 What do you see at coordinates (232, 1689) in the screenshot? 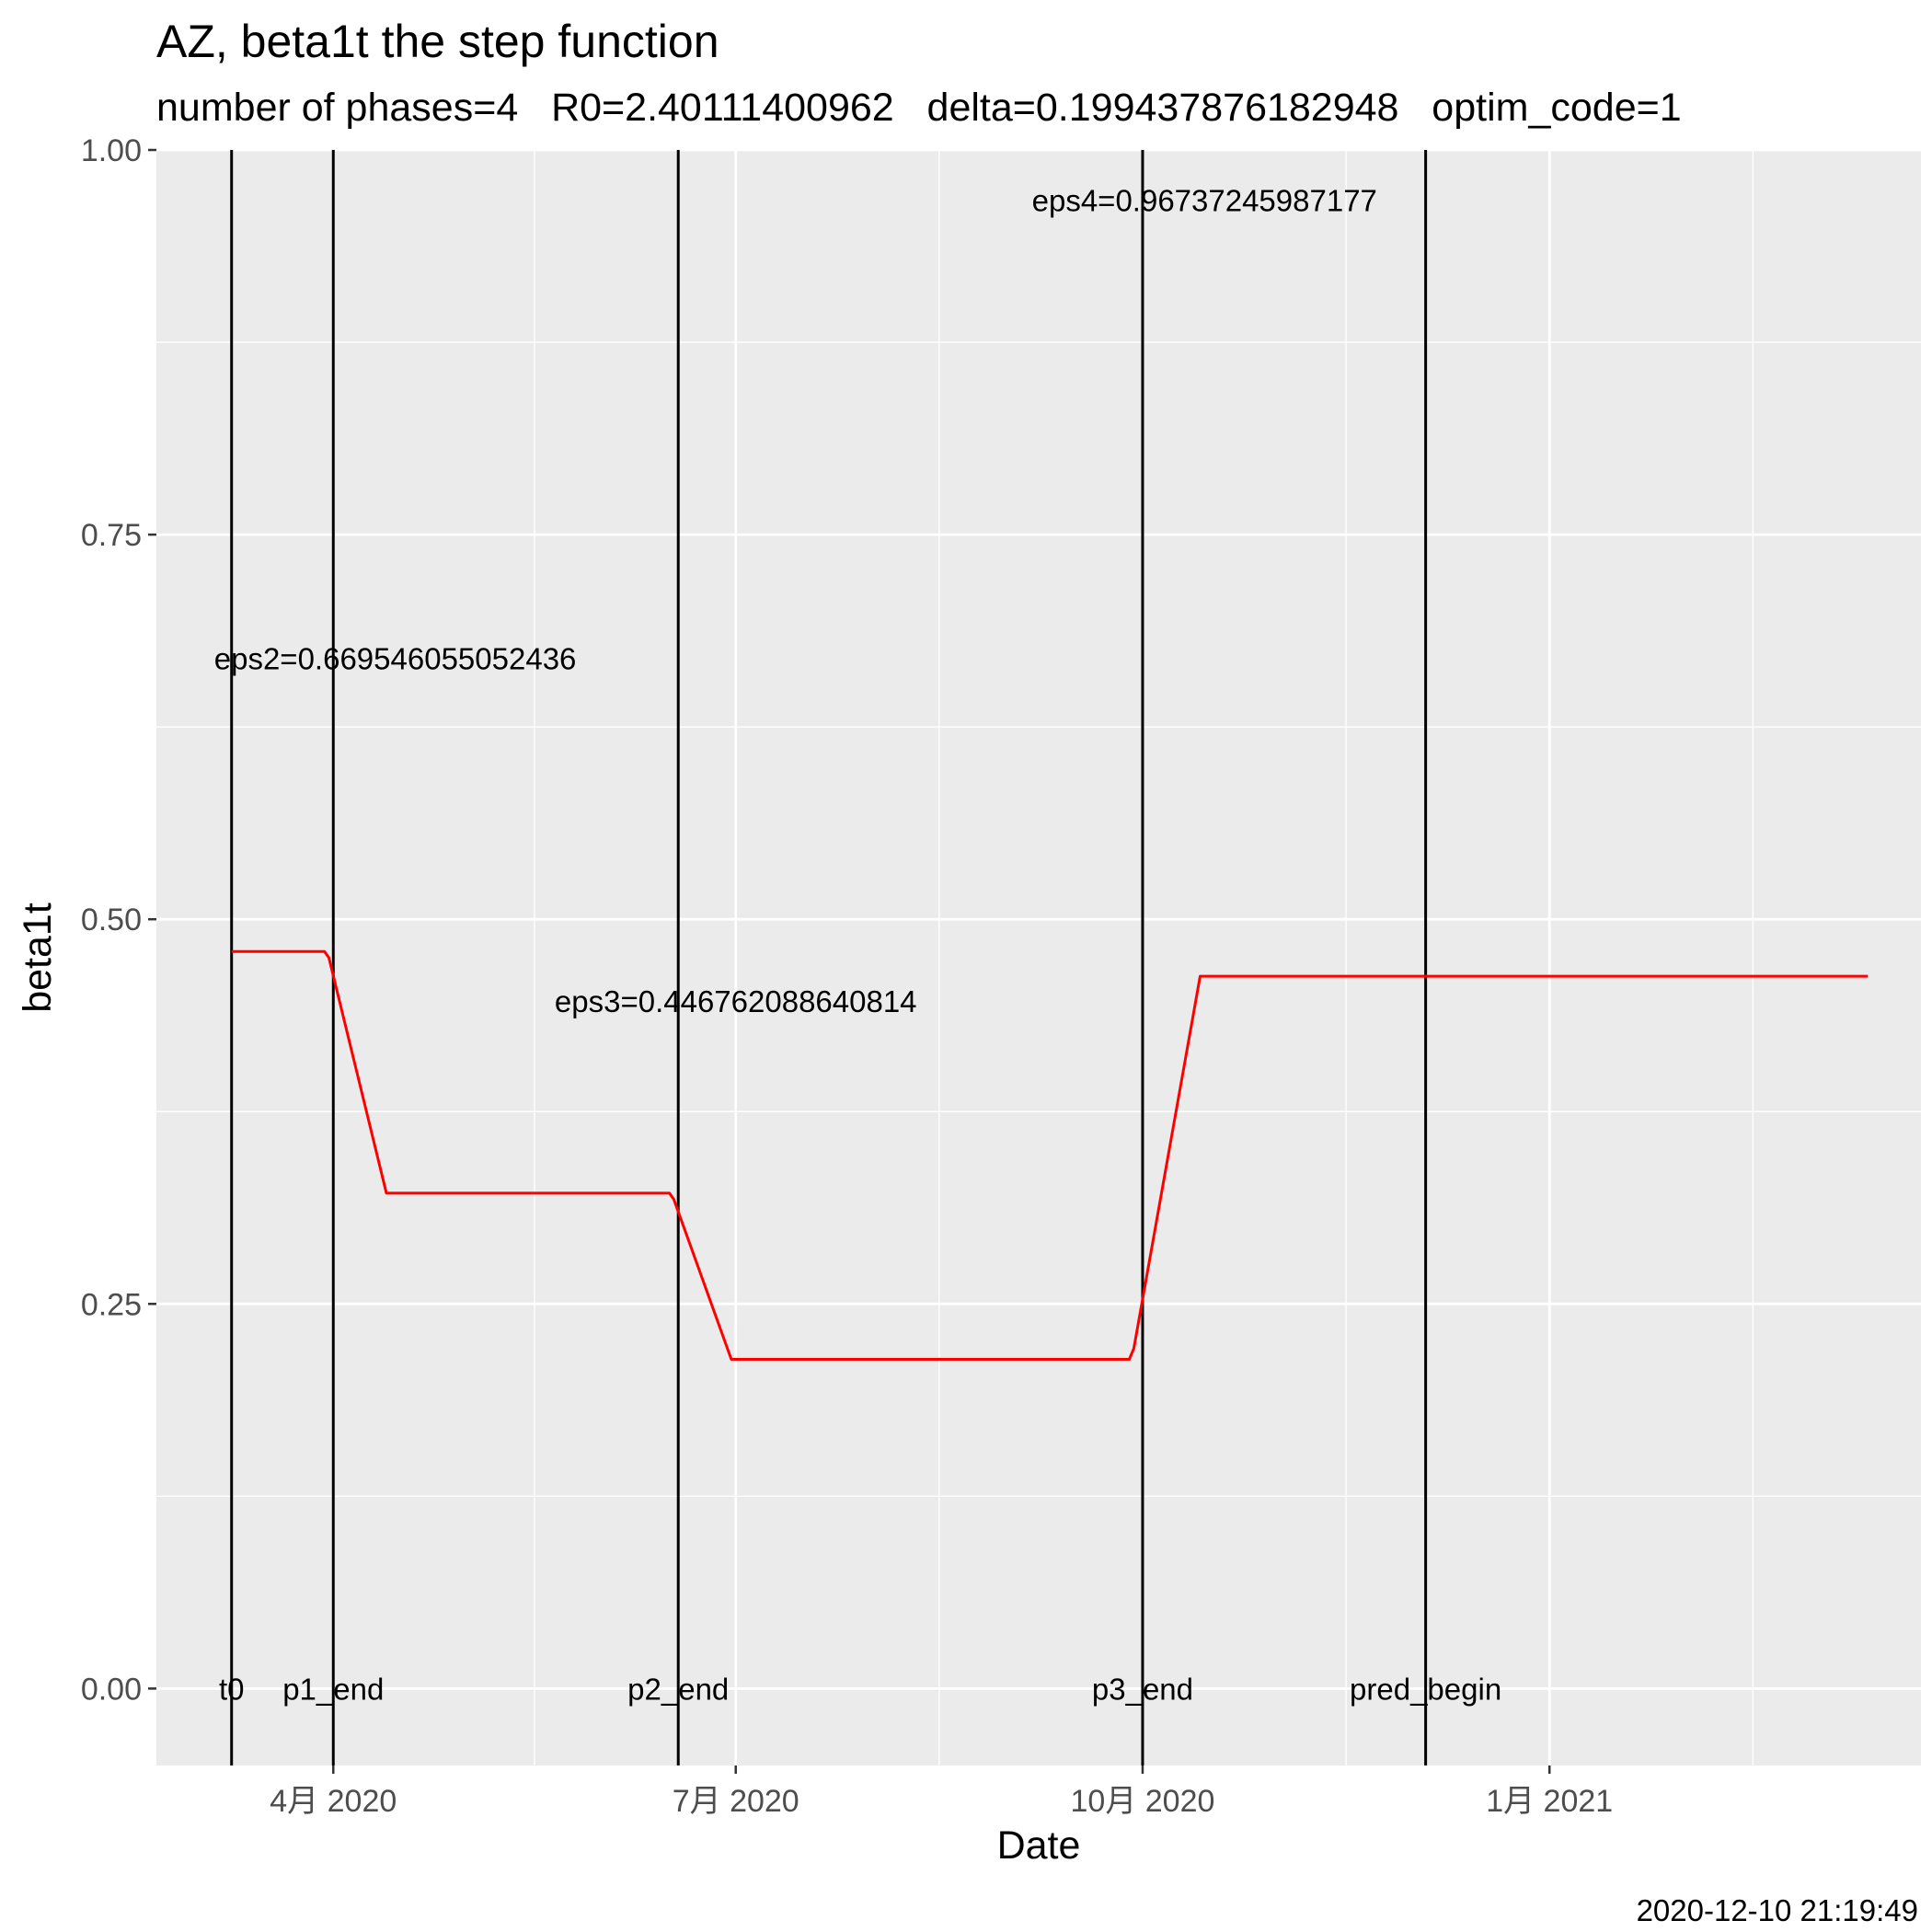
I see `vline-label: t0` at bounding box center [232, 1689].